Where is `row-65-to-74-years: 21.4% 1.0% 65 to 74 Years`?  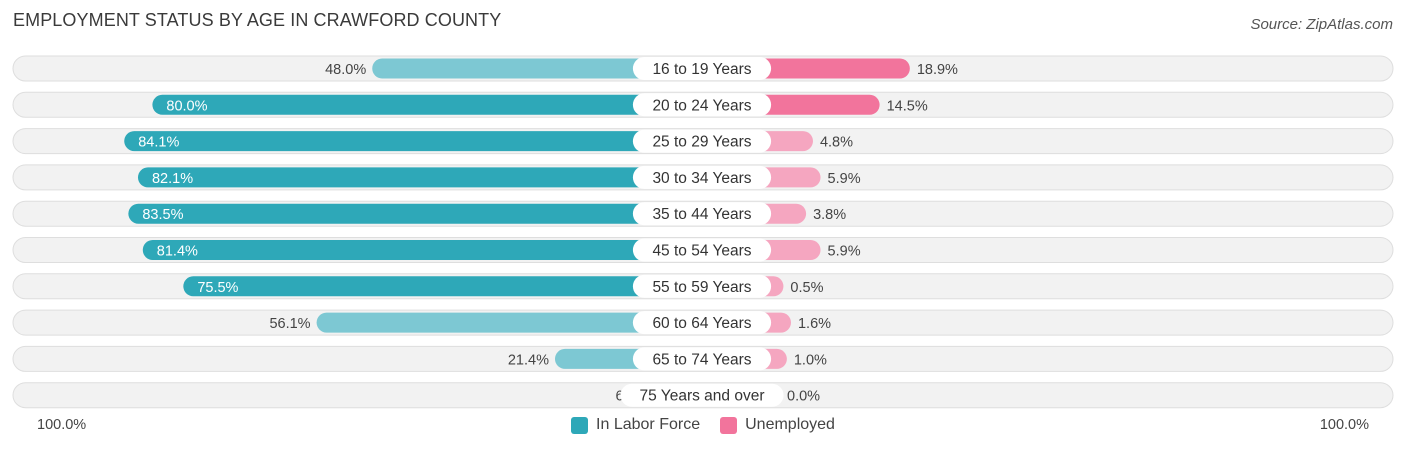
row-65-to-74-years: 21.4% 1.0% 65 to 74 Years is located at coordinates (703, 358).